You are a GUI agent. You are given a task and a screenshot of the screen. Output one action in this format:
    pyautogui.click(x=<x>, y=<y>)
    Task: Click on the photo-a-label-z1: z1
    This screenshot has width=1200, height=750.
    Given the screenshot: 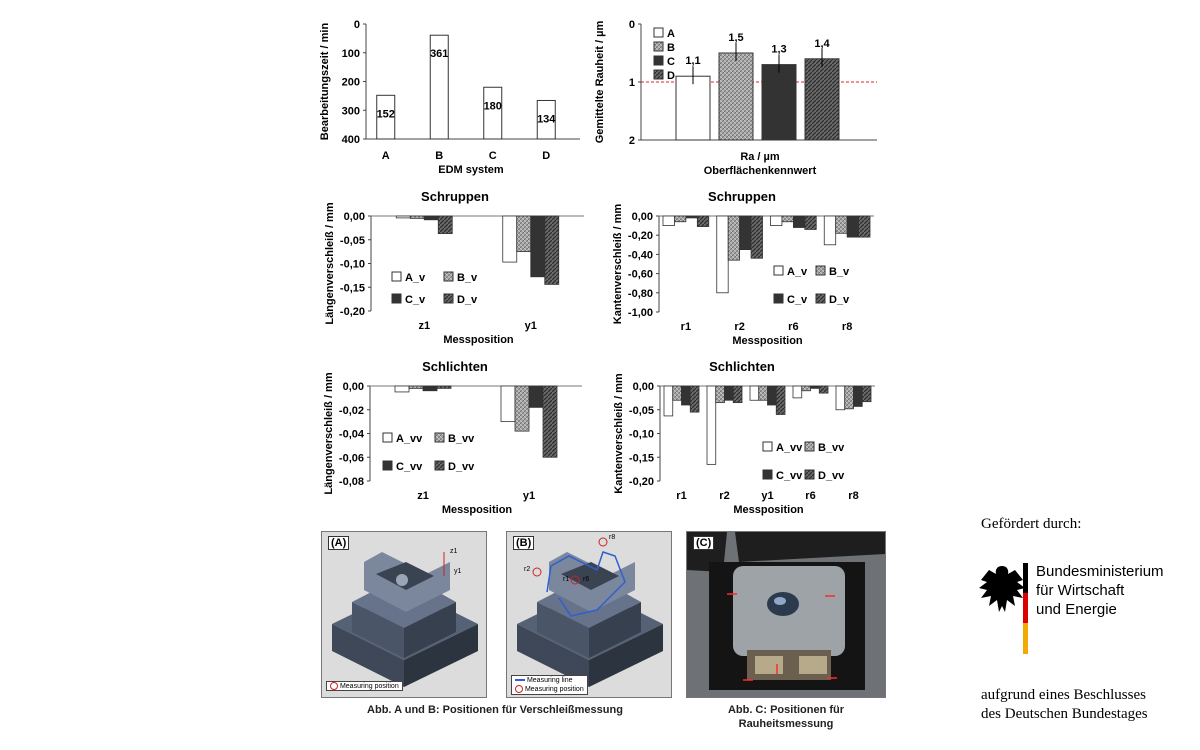 What is the action you would take?
    pyautogui.click(x=454, y=551)
    